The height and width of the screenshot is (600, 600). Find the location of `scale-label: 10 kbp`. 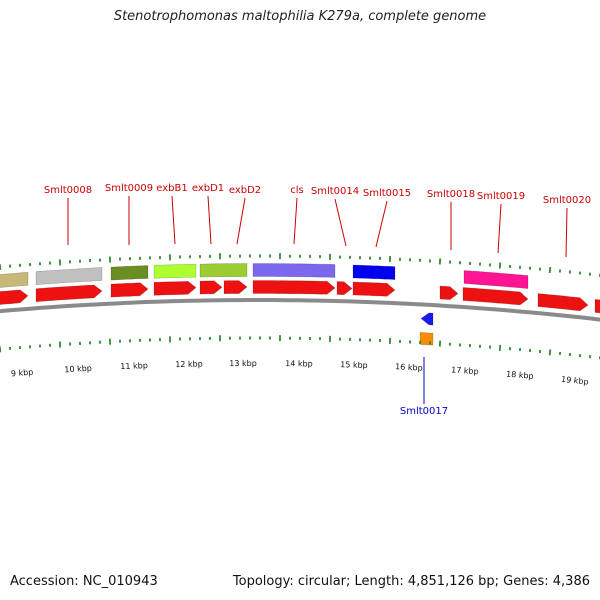

scale-label: 10 kbp is located at coordinates (78, 369).